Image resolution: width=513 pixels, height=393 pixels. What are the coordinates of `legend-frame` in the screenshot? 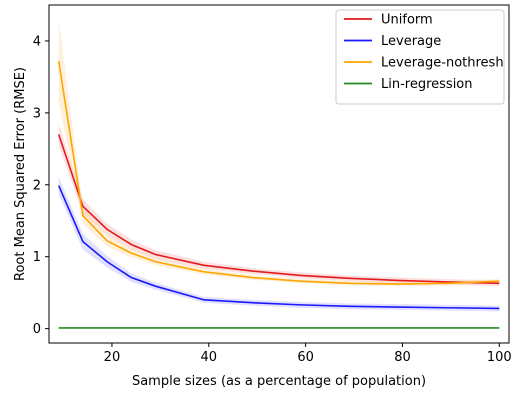 It's located at (420, 57).